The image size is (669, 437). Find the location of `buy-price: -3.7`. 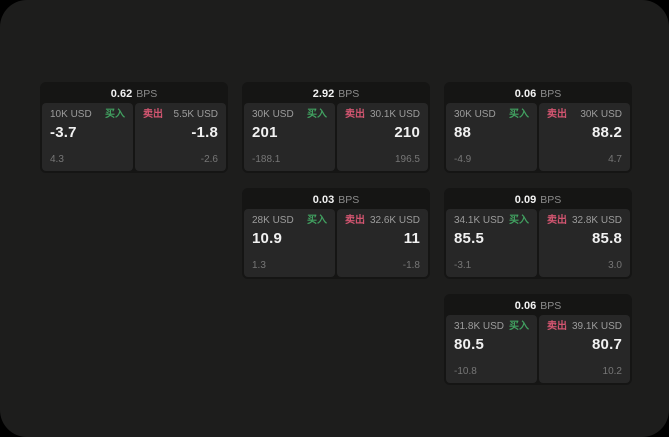

buy-price: -3.7 is located at coordinates (63, 132).